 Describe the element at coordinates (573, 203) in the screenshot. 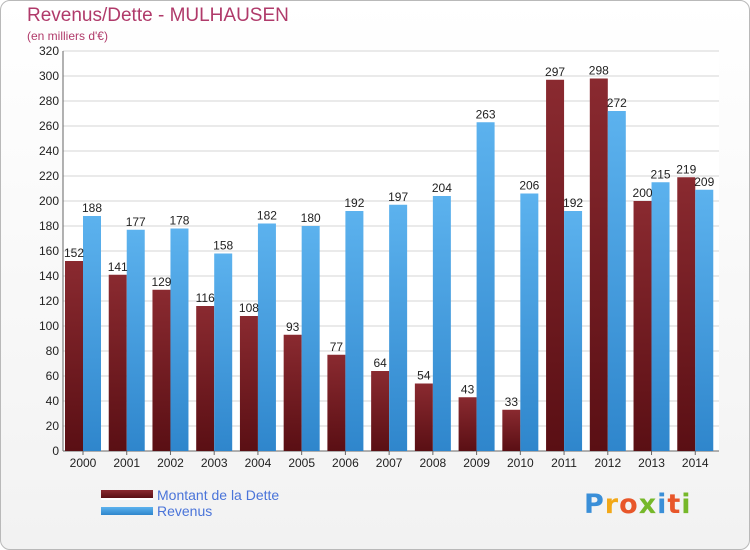

I see `value-label-revenue: 192` at that location.